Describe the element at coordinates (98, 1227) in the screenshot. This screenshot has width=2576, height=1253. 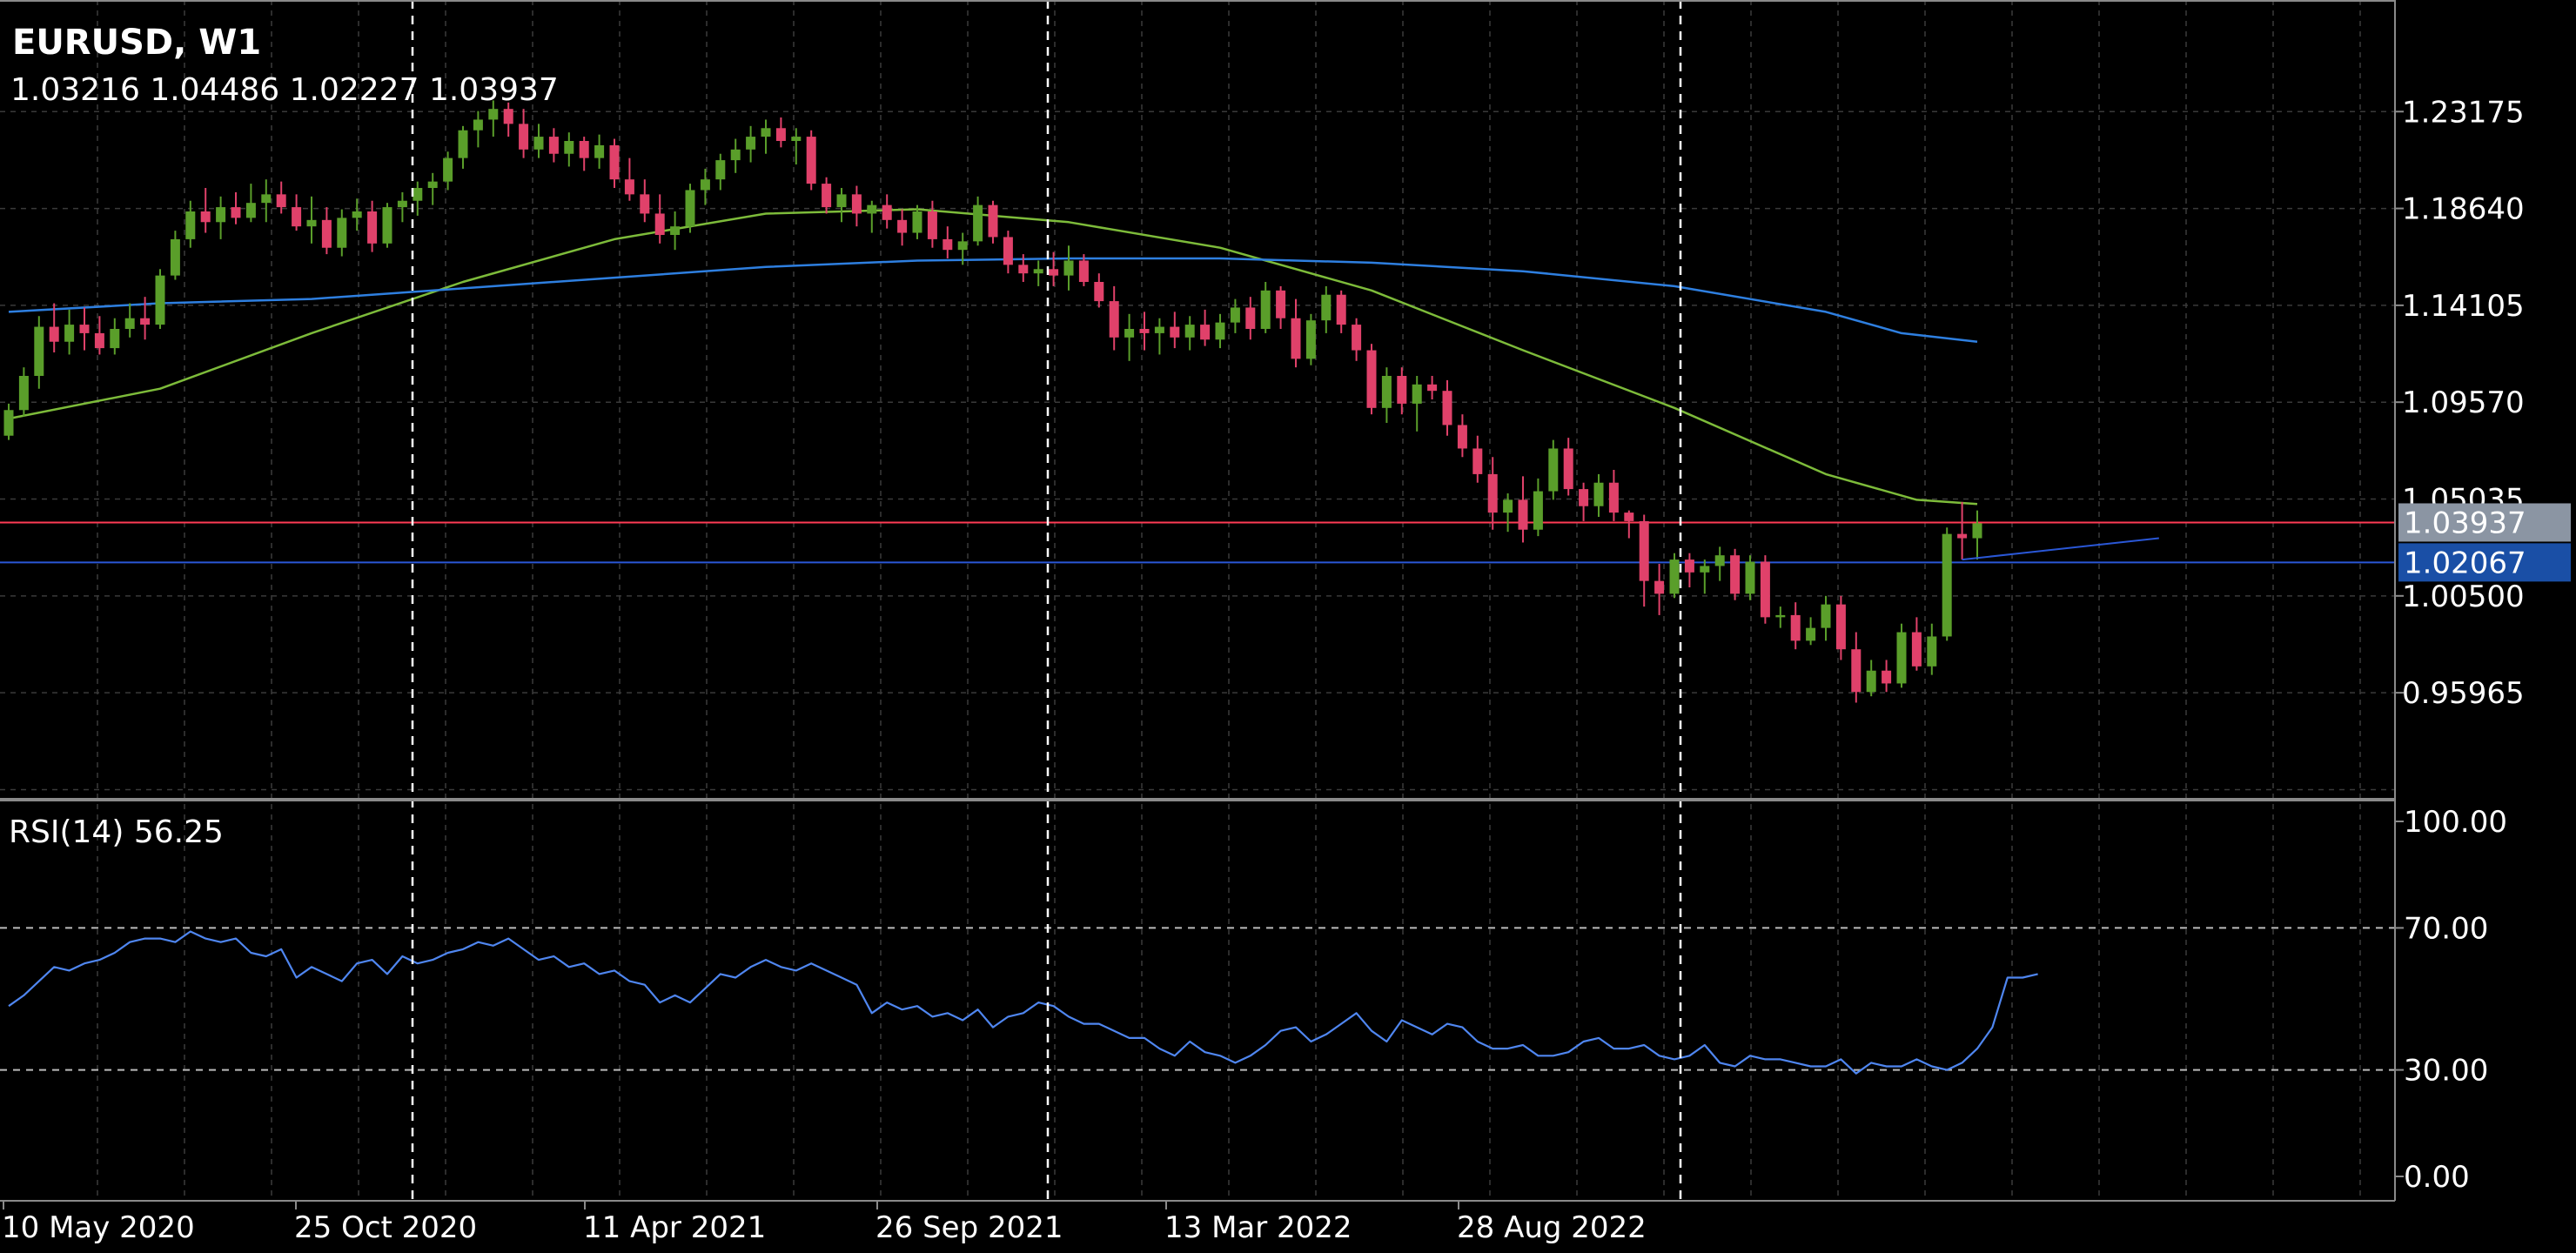
I see `time-tick-label: 10 May 2020` at that location.